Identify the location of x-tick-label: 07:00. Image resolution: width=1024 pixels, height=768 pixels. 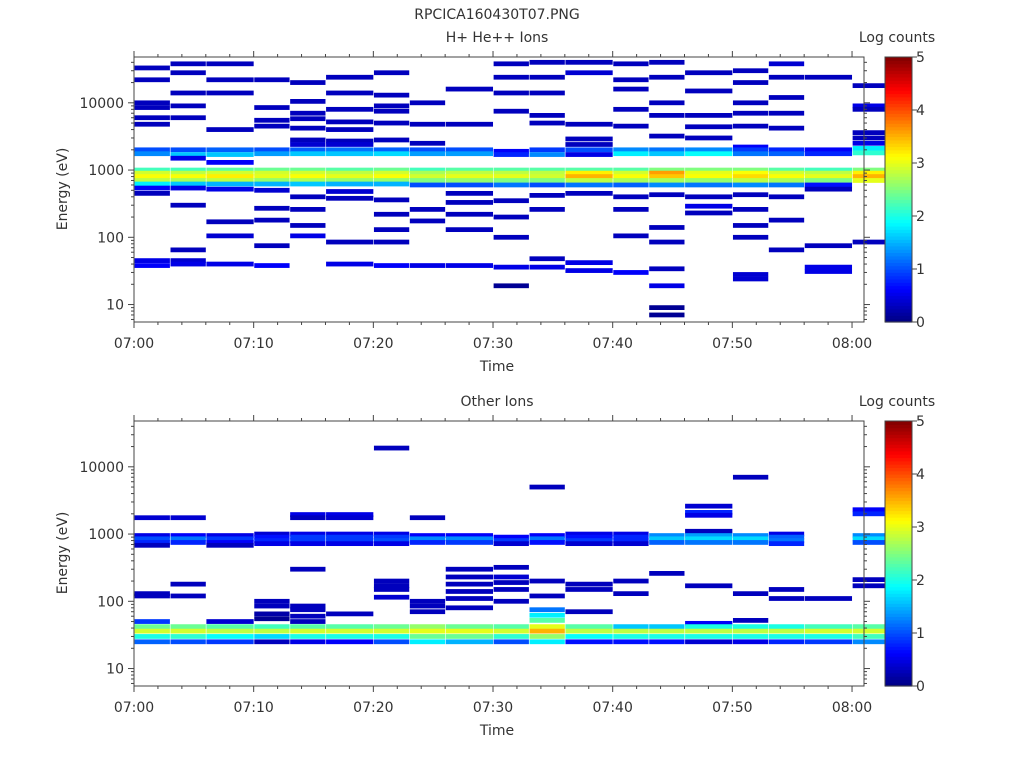
(134, 344).